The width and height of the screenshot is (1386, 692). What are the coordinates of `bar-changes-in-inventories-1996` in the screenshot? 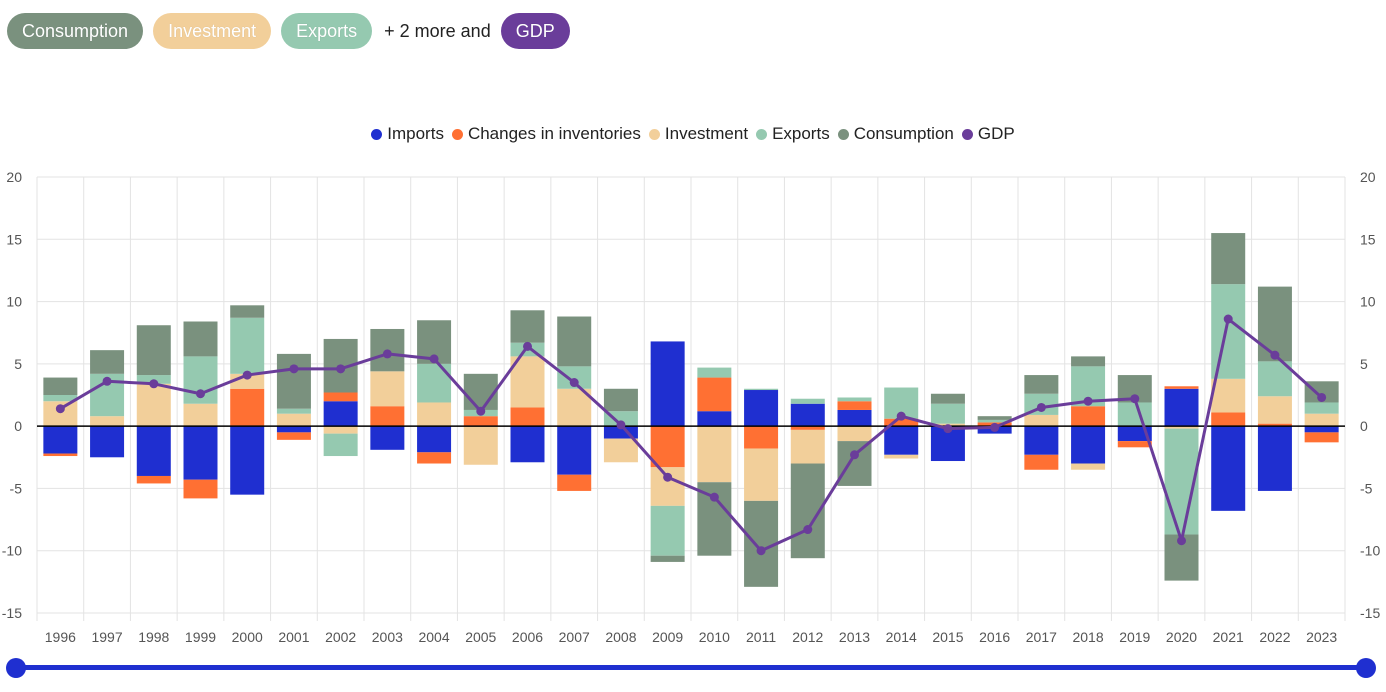 It's located at (60, 455).